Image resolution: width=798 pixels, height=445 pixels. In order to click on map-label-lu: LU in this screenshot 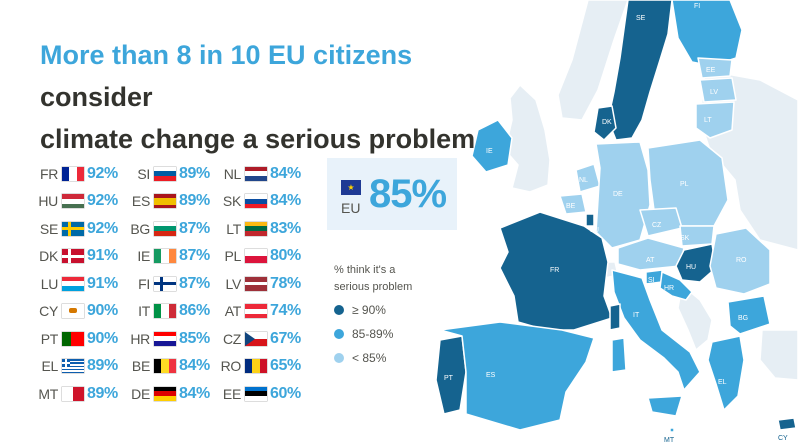, I will do `click(594, 230)`.